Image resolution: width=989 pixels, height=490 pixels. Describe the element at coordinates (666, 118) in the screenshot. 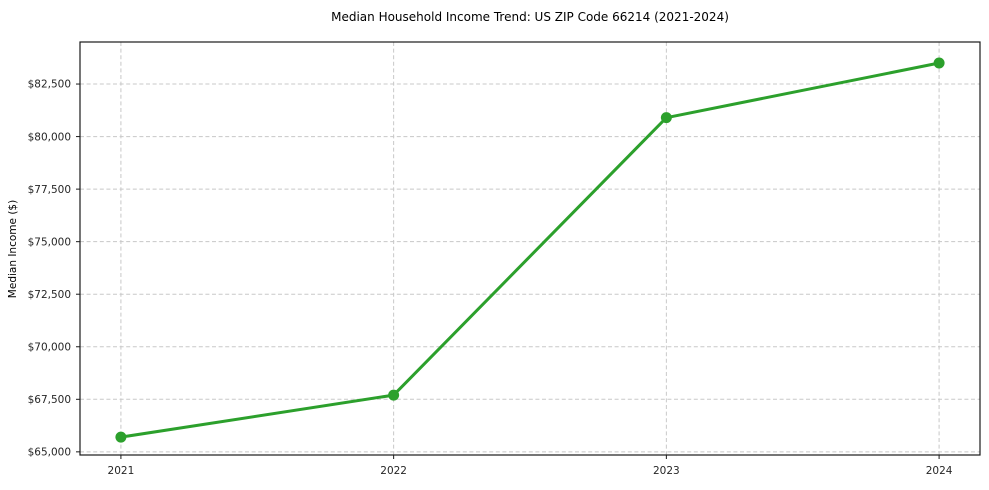

I see `data-point-2023` at that location.